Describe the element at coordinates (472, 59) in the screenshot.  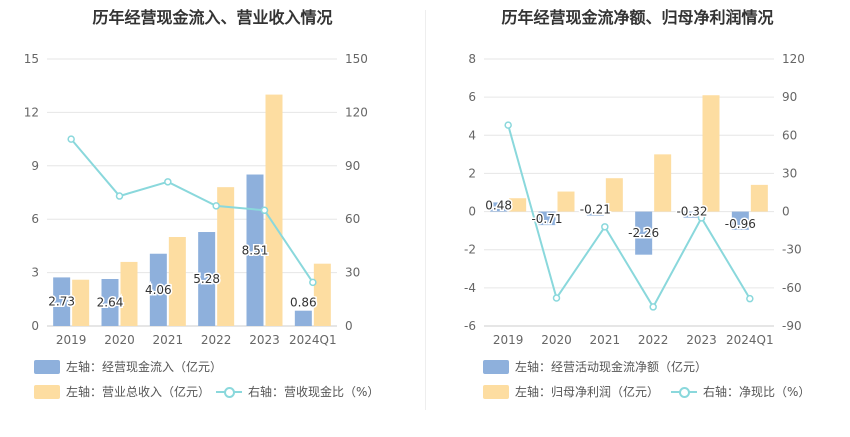
I see `y-tick-label-left: 8` at that location.